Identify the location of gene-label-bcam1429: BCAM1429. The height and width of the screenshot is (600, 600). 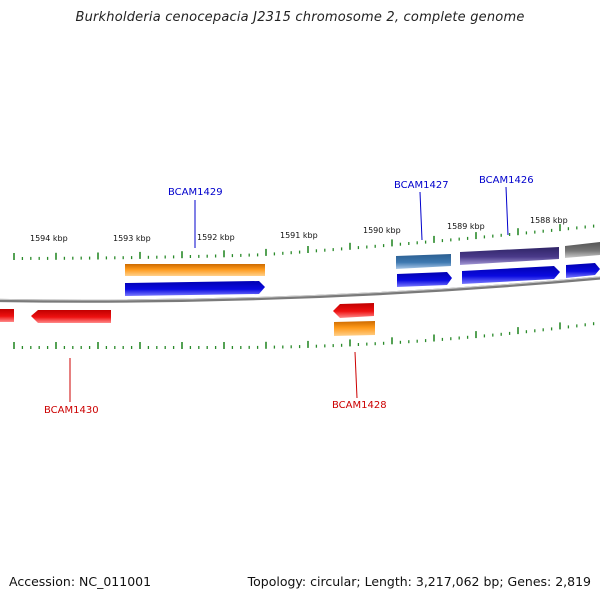
(195, 192).